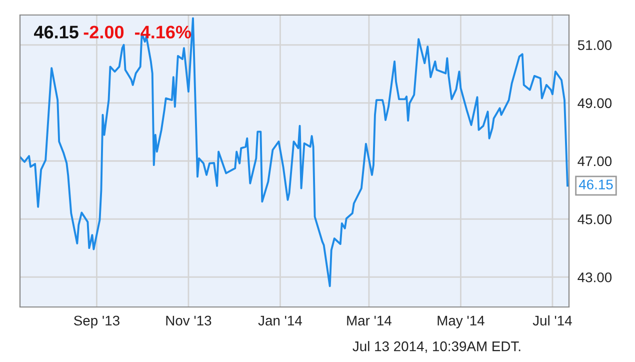 This screenshot has width=635, height=362. What do you see at coordinates (595, 185) in the screenshot?
I see `annotation: 46.15` at bounding box center [595, 185].